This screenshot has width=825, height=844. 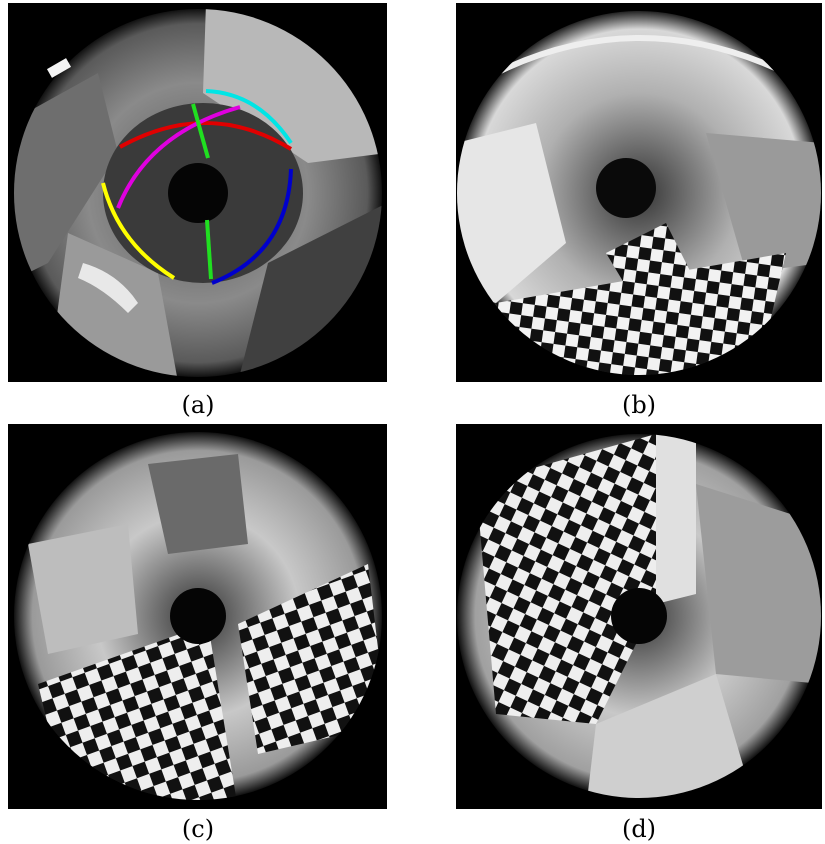 What do you see at coordinates (200, 131) in the screenshot?
I see `green-curve-top` at bounding box center [200, 131].